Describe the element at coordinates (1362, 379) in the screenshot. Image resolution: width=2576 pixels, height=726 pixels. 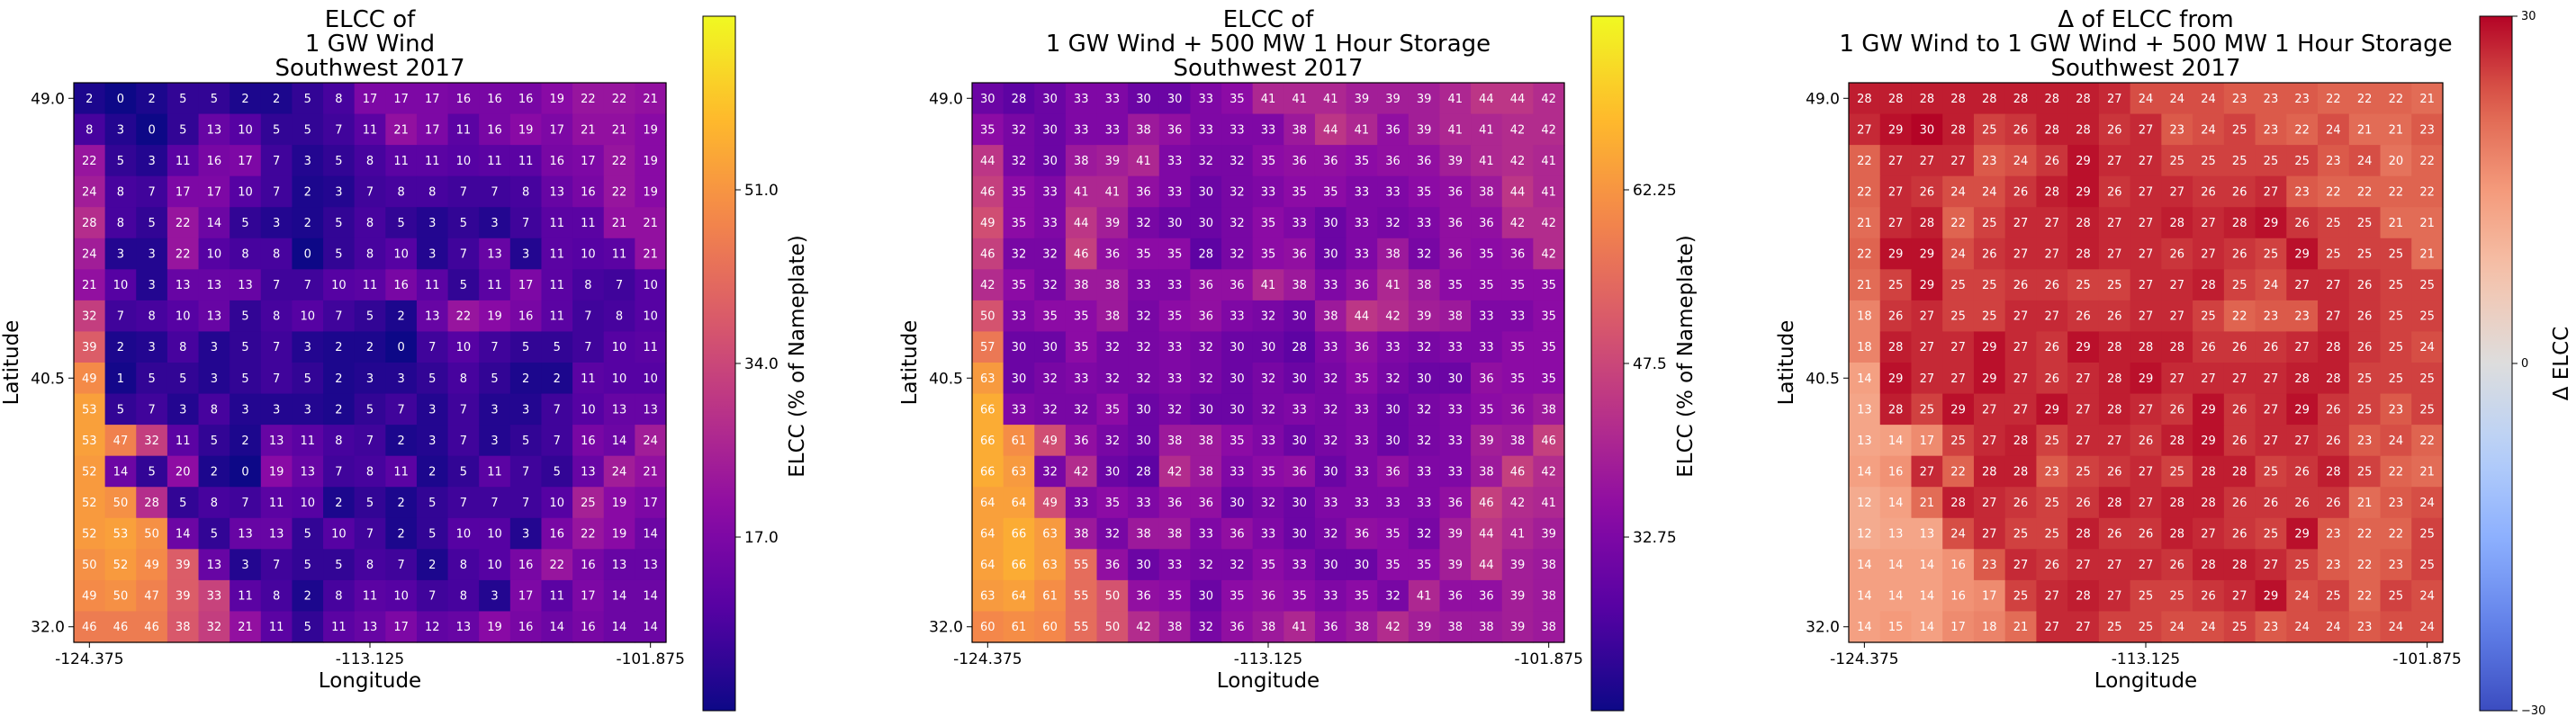
I see `cell-value-label: 35` at that location.